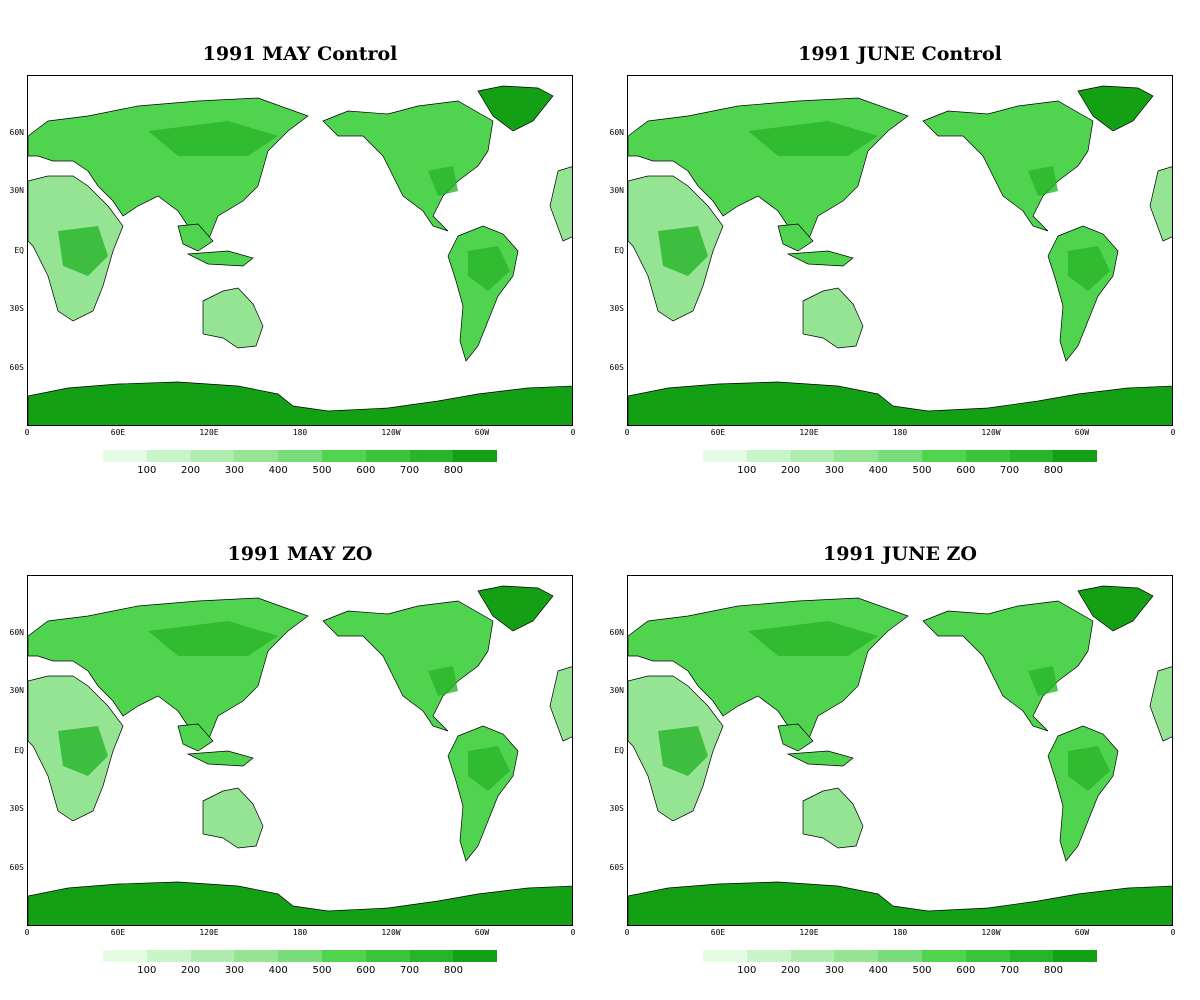 The height and width of the screenshot is (1000, 1200). What do you see at coordinates (900, 54) in the screenshot?
I see `panel-title: 1991 JUNE Control` at bounding box center [900, 54].